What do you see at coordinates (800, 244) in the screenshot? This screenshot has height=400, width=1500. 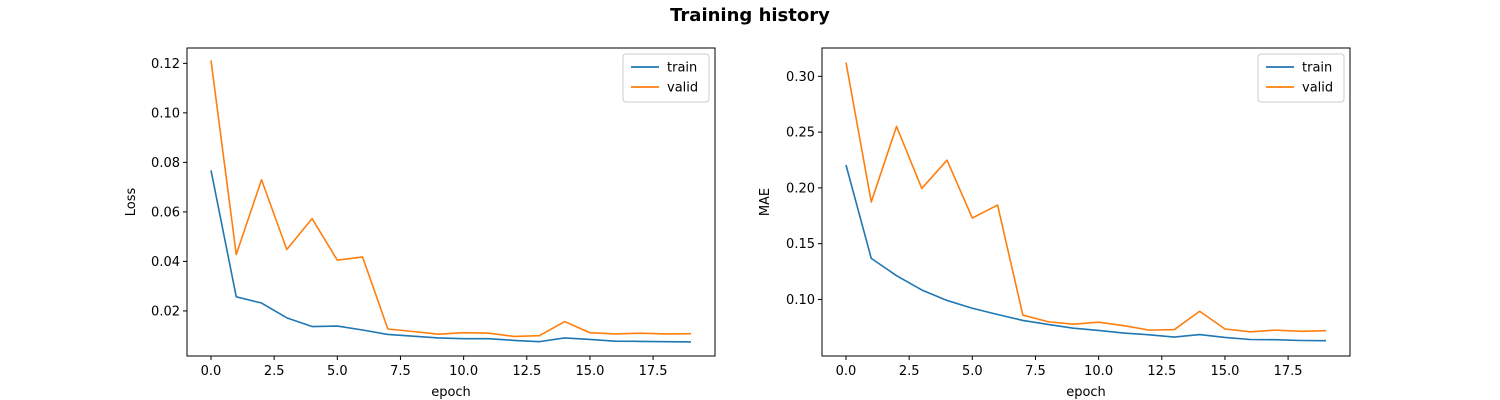 I see `y-tick-label: 0.15` at bounding box center [800, 244].